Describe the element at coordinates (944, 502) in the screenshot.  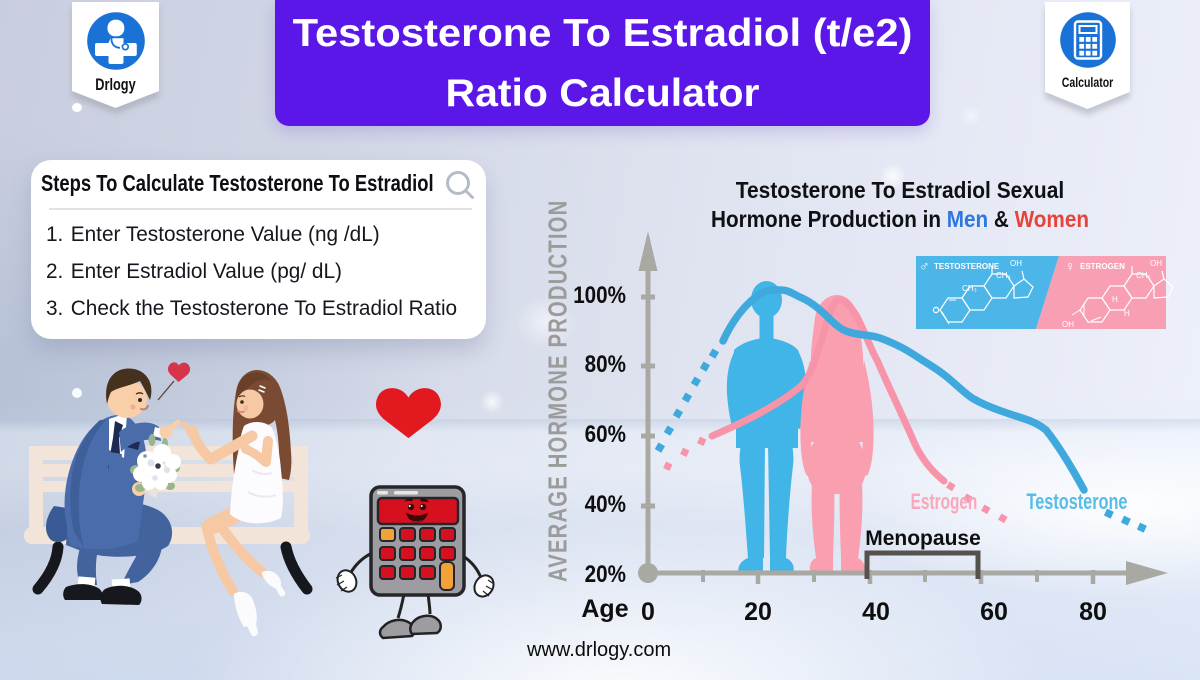
I see `svg-text: Estrogen` at that location.